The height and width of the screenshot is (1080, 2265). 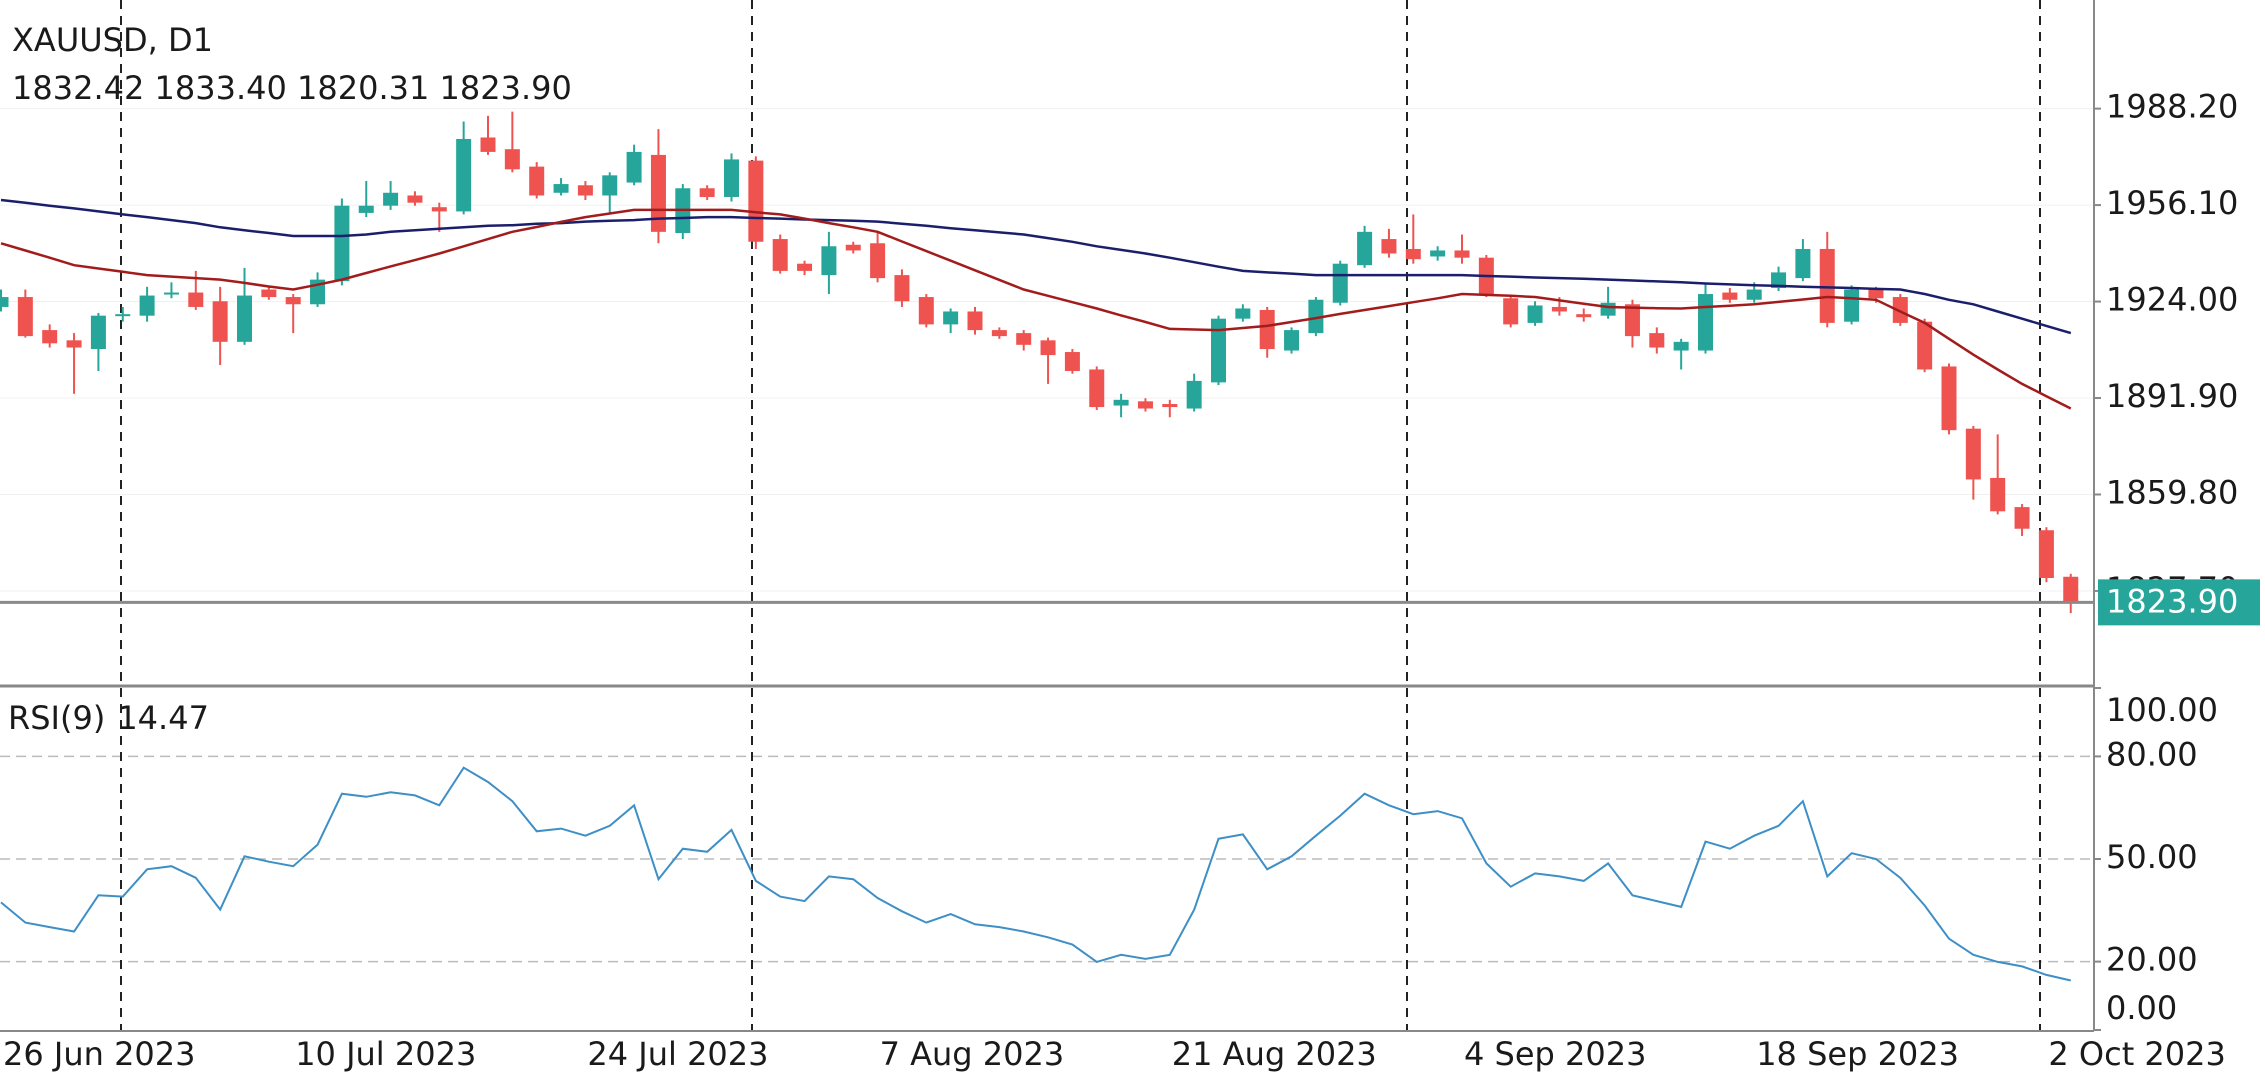 I want to click on y-tick-label: 80.00, so click(x=2152, y=754).